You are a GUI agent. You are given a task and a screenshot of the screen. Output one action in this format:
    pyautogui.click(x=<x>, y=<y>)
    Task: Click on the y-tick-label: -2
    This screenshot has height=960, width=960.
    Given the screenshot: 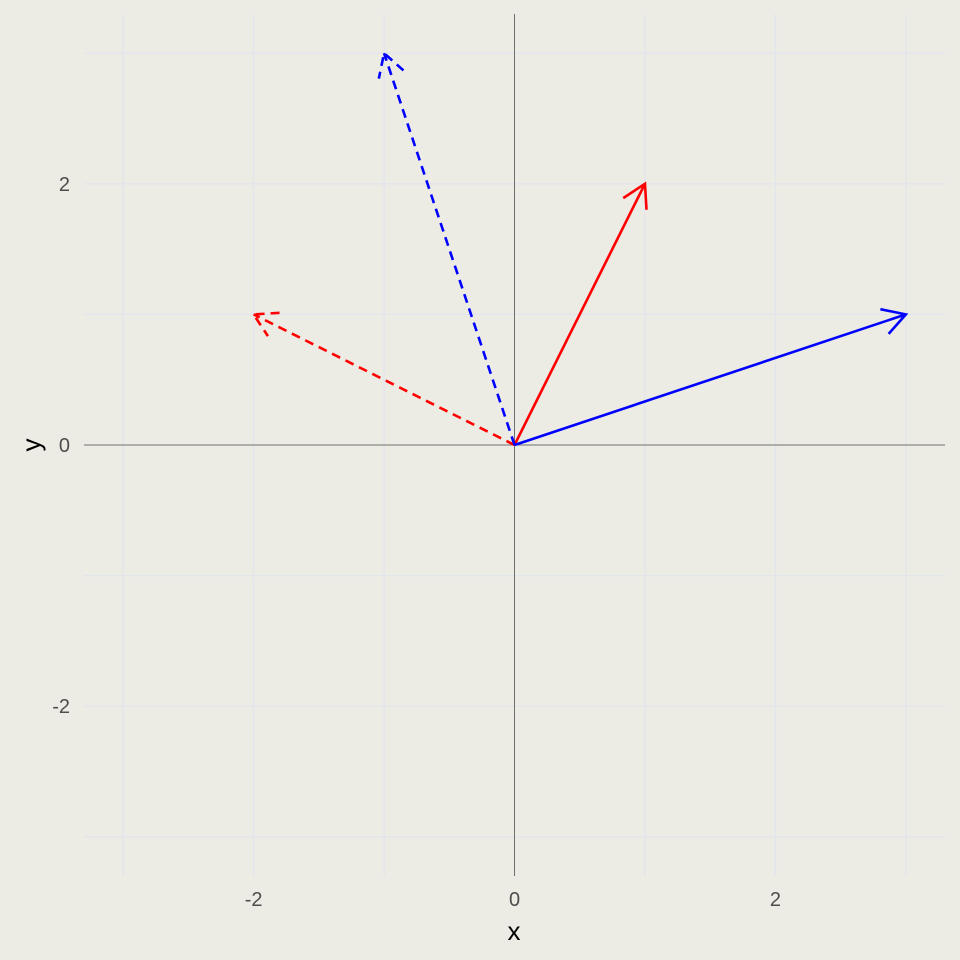 What is the action you would take?
    pyautogui.click(x=61, y=707)
    